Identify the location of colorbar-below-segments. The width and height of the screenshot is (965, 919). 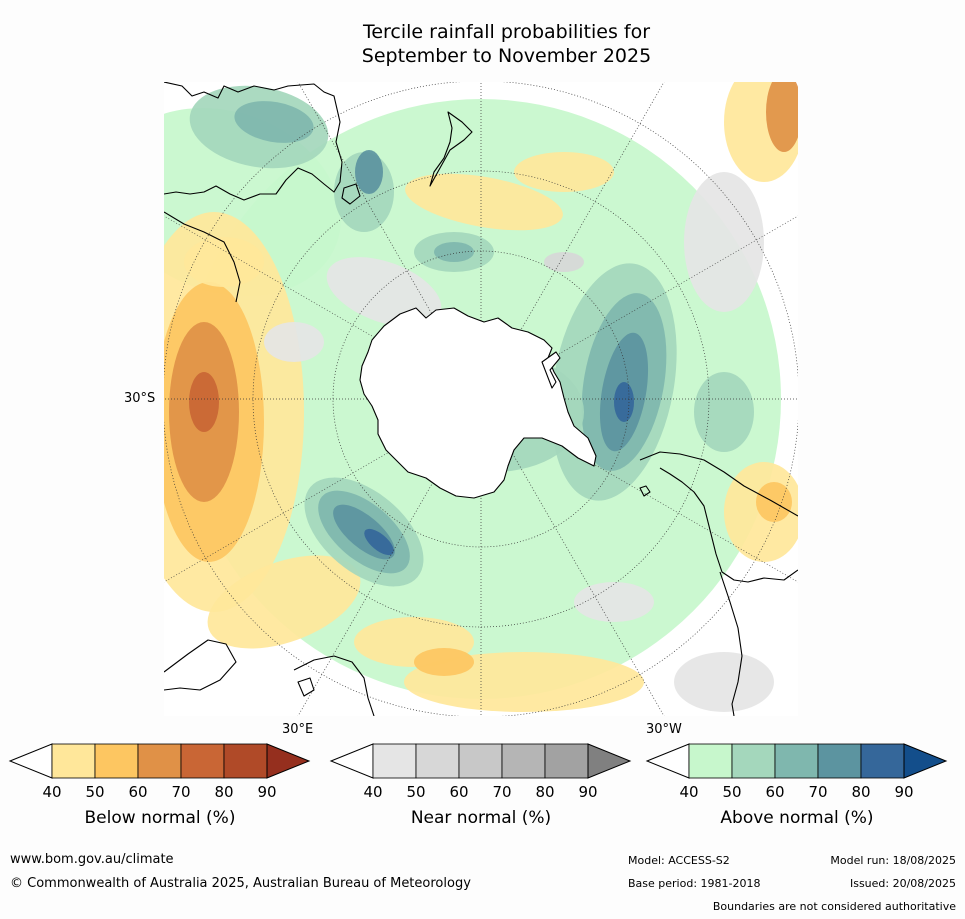
(159, 761).